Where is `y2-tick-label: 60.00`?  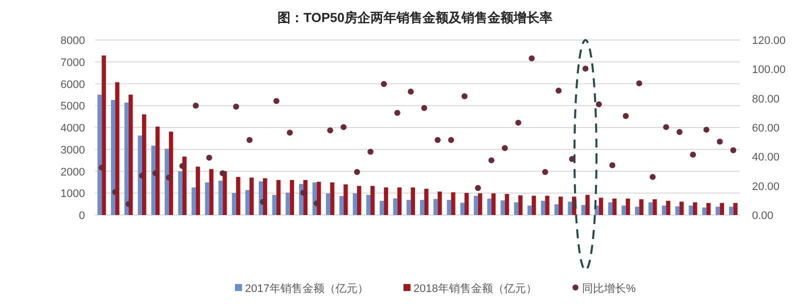
y2-tick-label: 60.00 is located at coordinates (766, 128).